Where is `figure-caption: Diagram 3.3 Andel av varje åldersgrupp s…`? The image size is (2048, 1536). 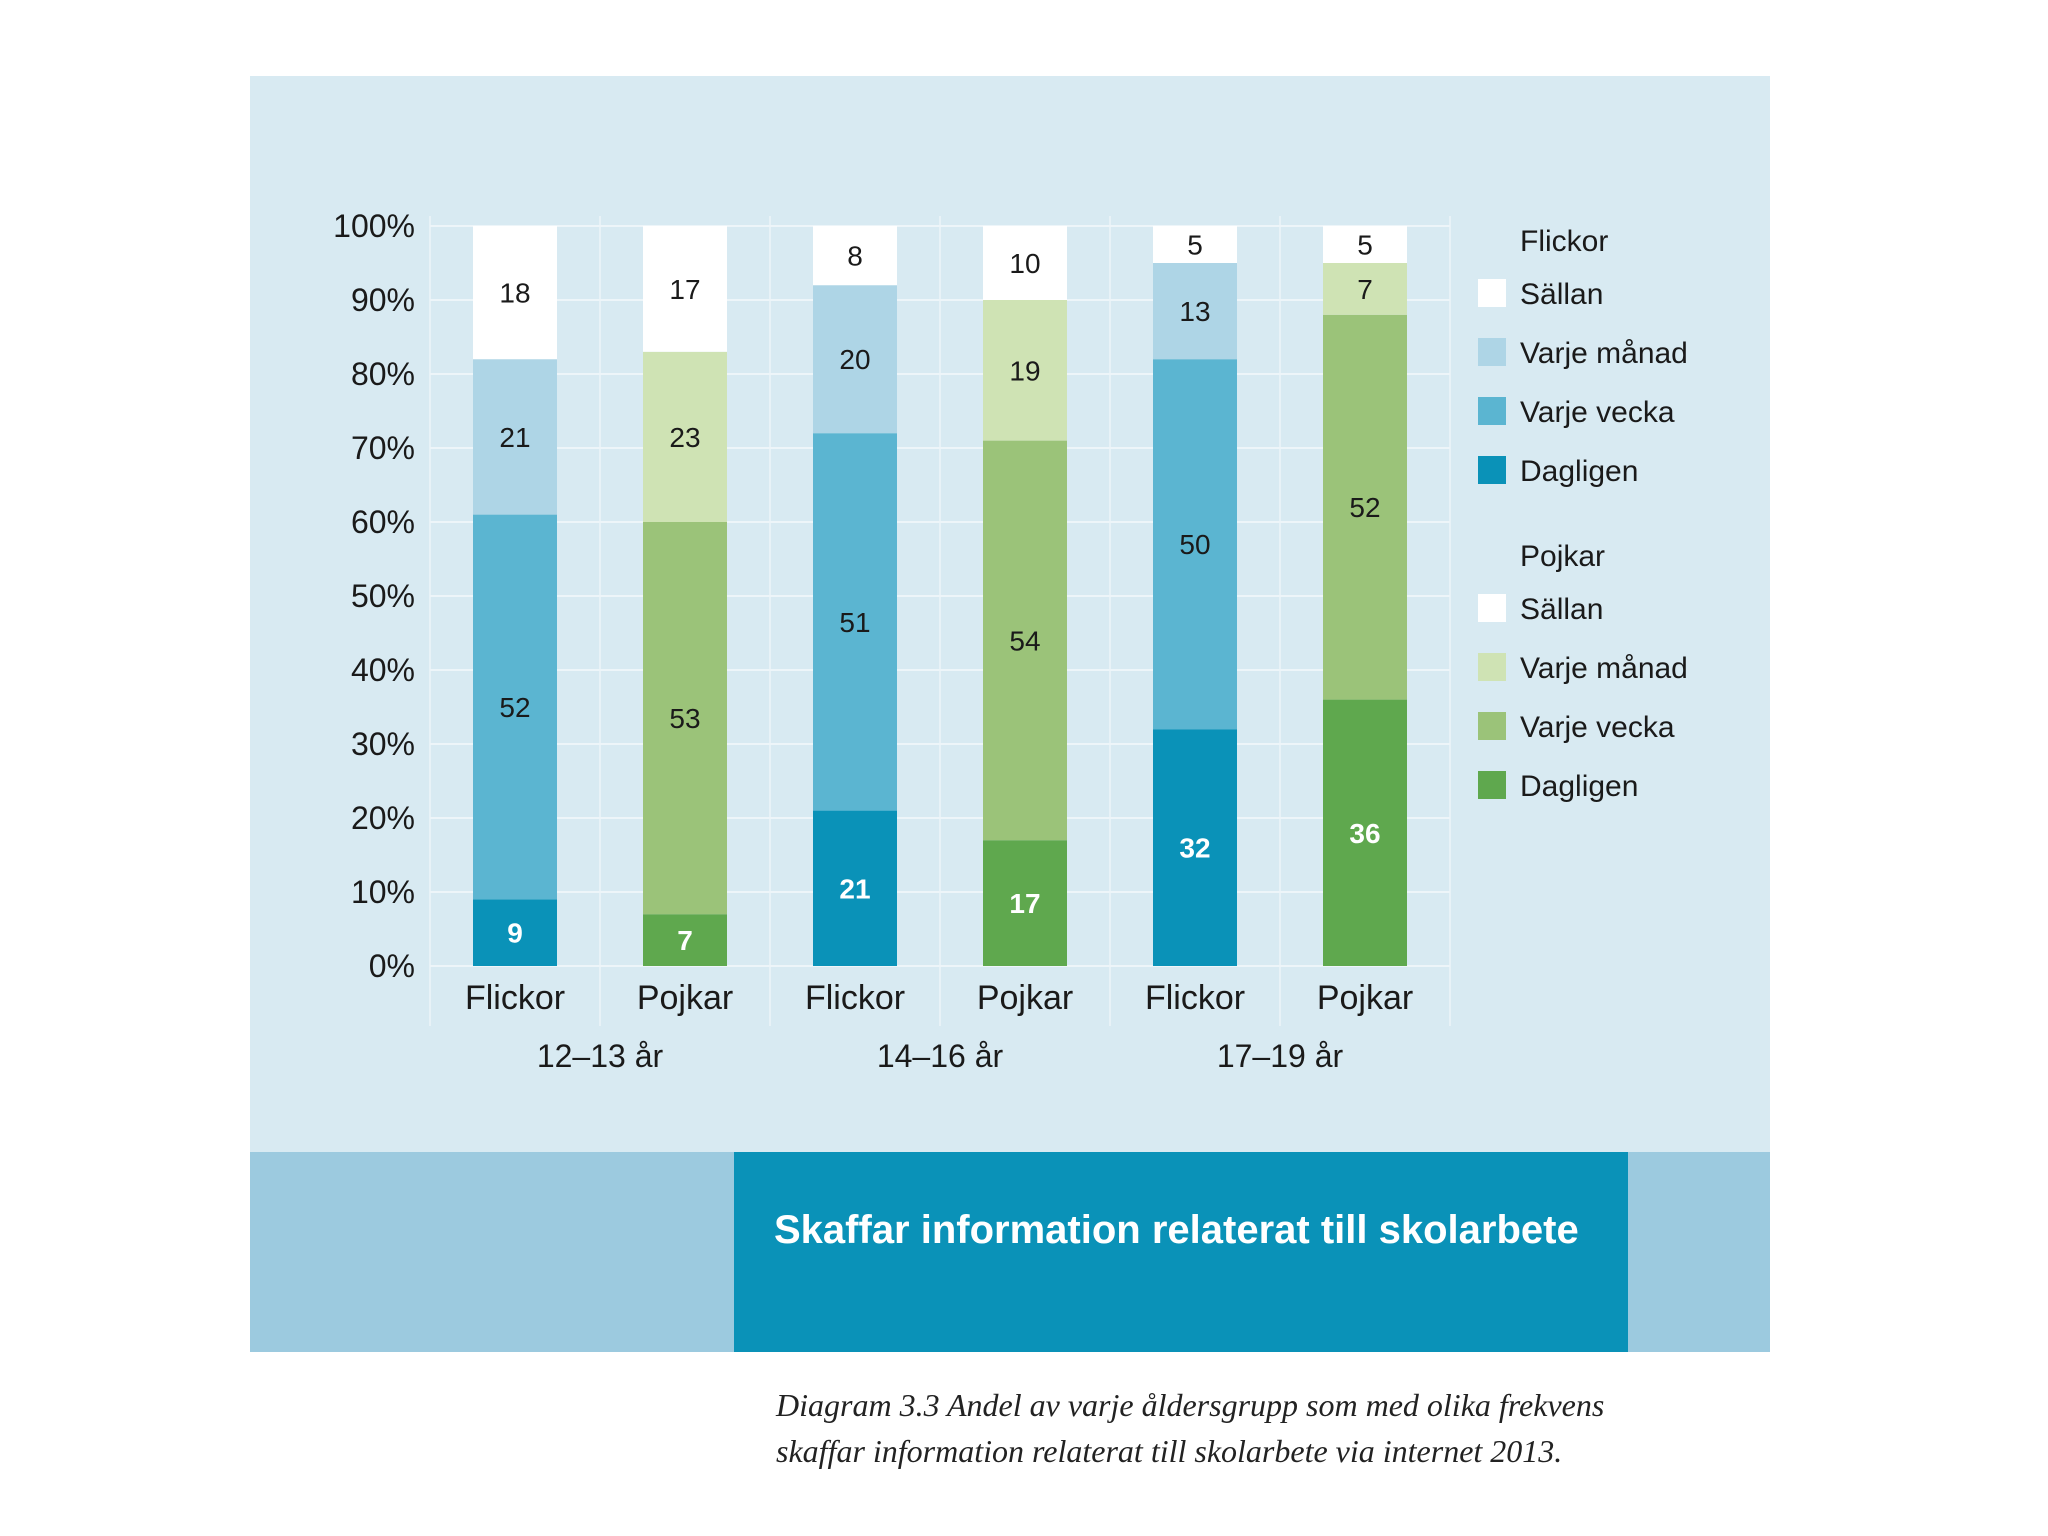
figure-caption: Diagram 3.3 Andel av varje åldersgrupp s… is located at coordinates (1190, 1428).